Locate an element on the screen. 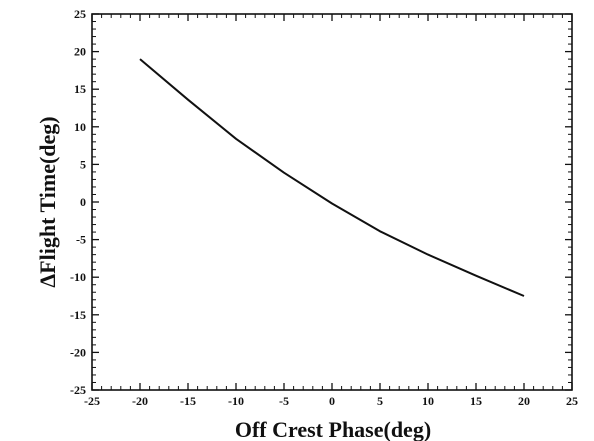 The width and height of the screenshot is (594, 441). y-tick-label: -5 is located at coordinates (81, 240).